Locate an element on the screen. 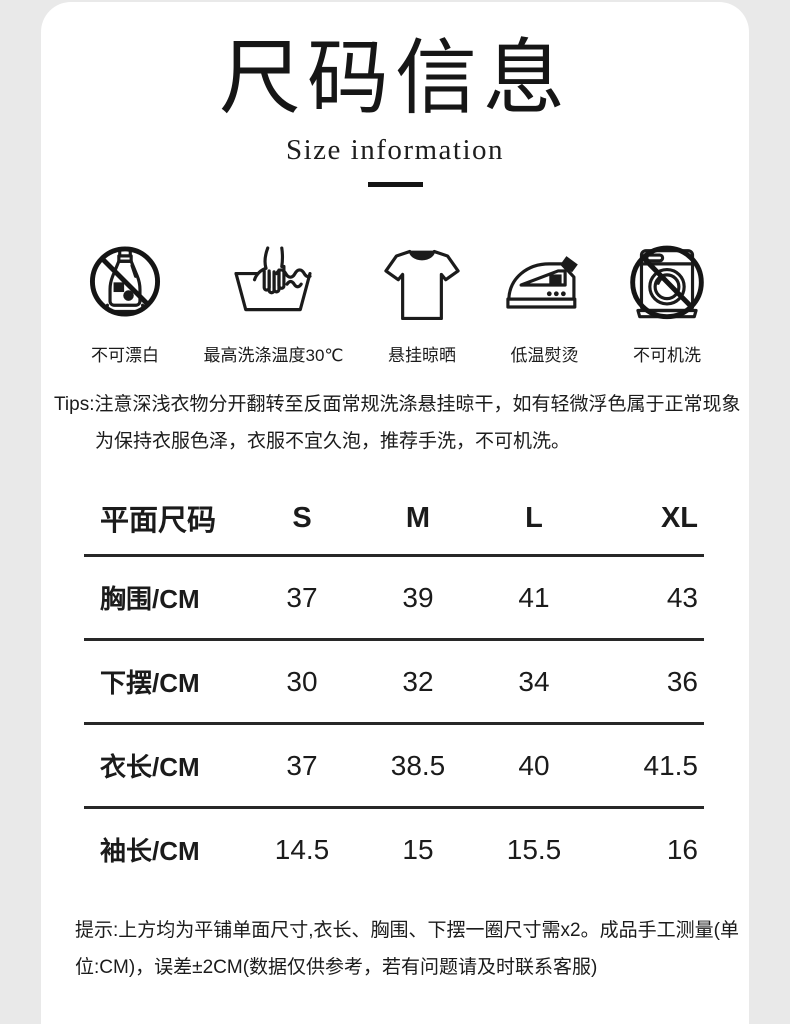 Image resolution: width=790 pixels, height=1024 pixels. care-label: 低温熨烫 is located at coordinates (544, 356).